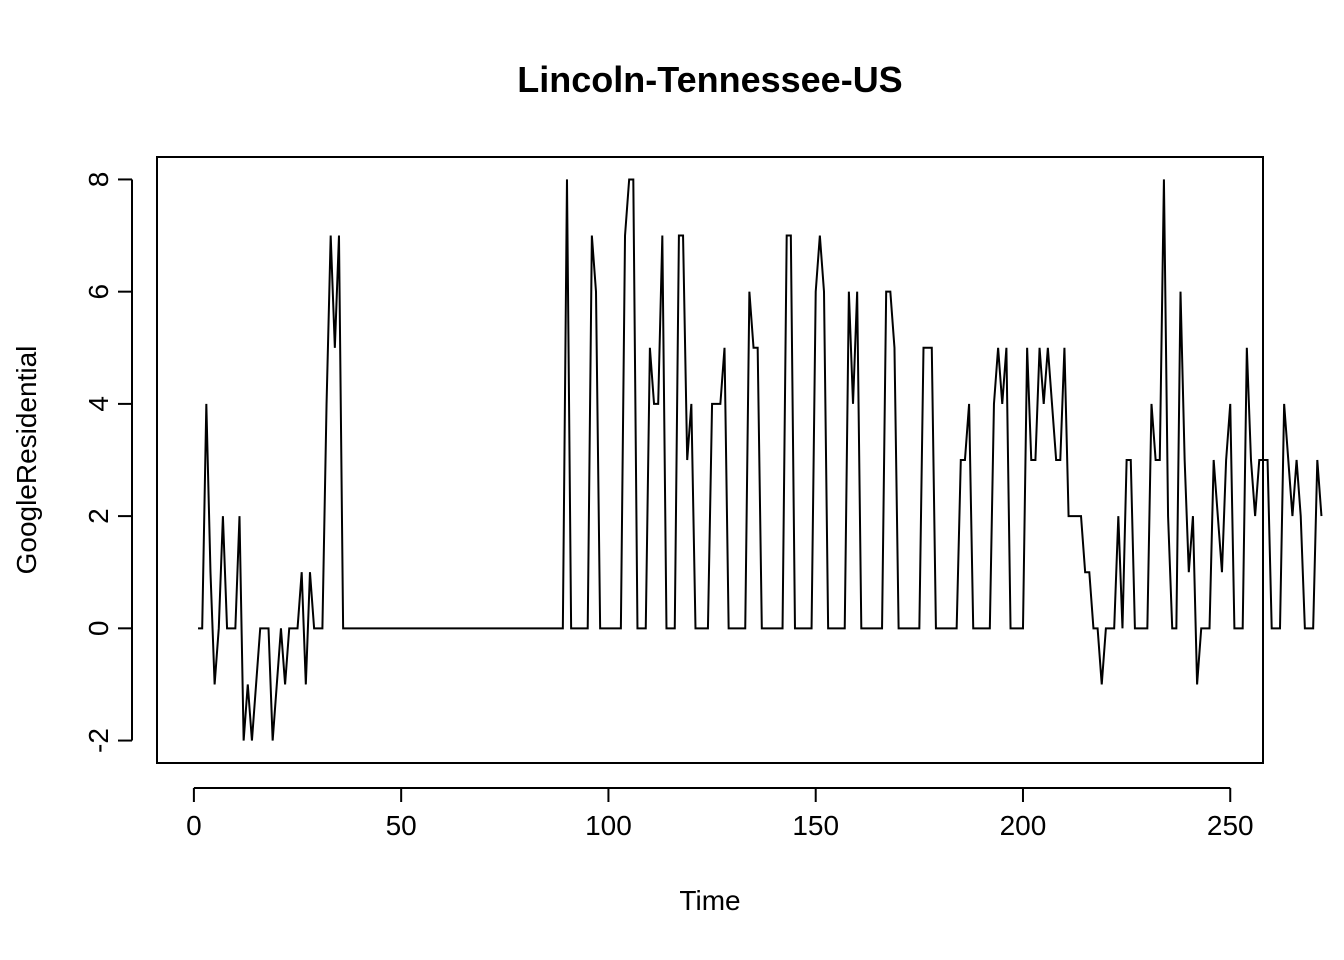 Image resolution: width=1344 pixels, height=960 pixels. I want to click on x-axis-label: Time, so click(709, 900).